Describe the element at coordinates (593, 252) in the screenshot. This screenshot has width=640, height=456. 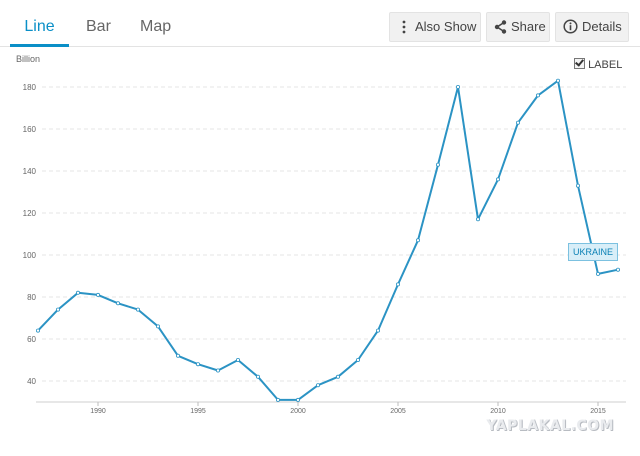
I see `series-end-label: UKRAINE` at that location.